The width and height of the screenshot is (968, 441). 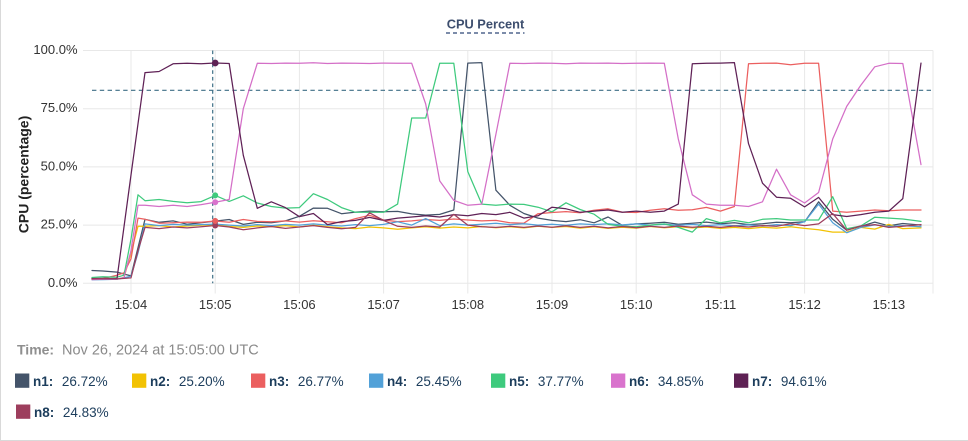 What do you see at coordinates (44, 412) in the screenshot?
I see `svg-text: n8:` at bounding box center [44, 412].